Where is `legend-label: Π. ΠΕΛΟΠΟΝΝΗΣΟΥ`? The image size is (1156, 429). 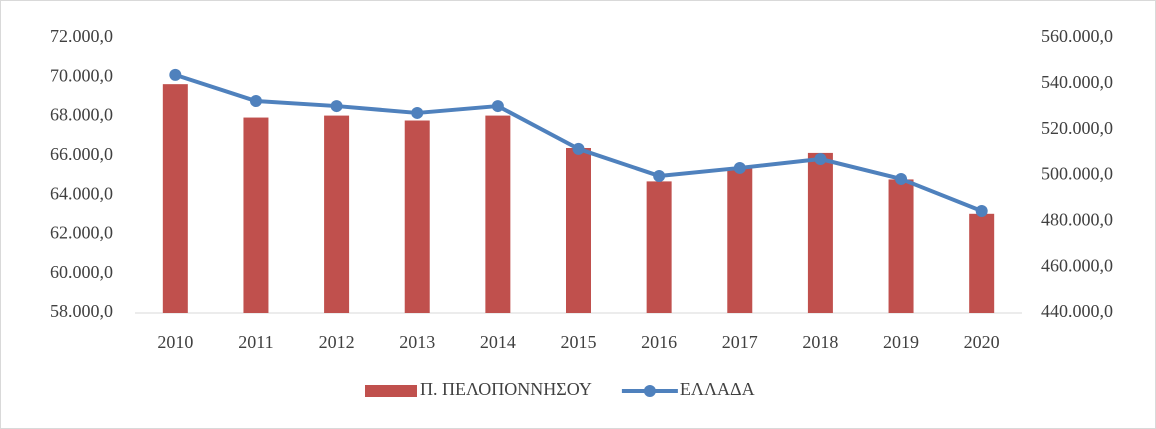
legend-label: Π. ΠΕΛΟΠΟΝΝΗΣΟΥ is located at coordinates (506, 389).